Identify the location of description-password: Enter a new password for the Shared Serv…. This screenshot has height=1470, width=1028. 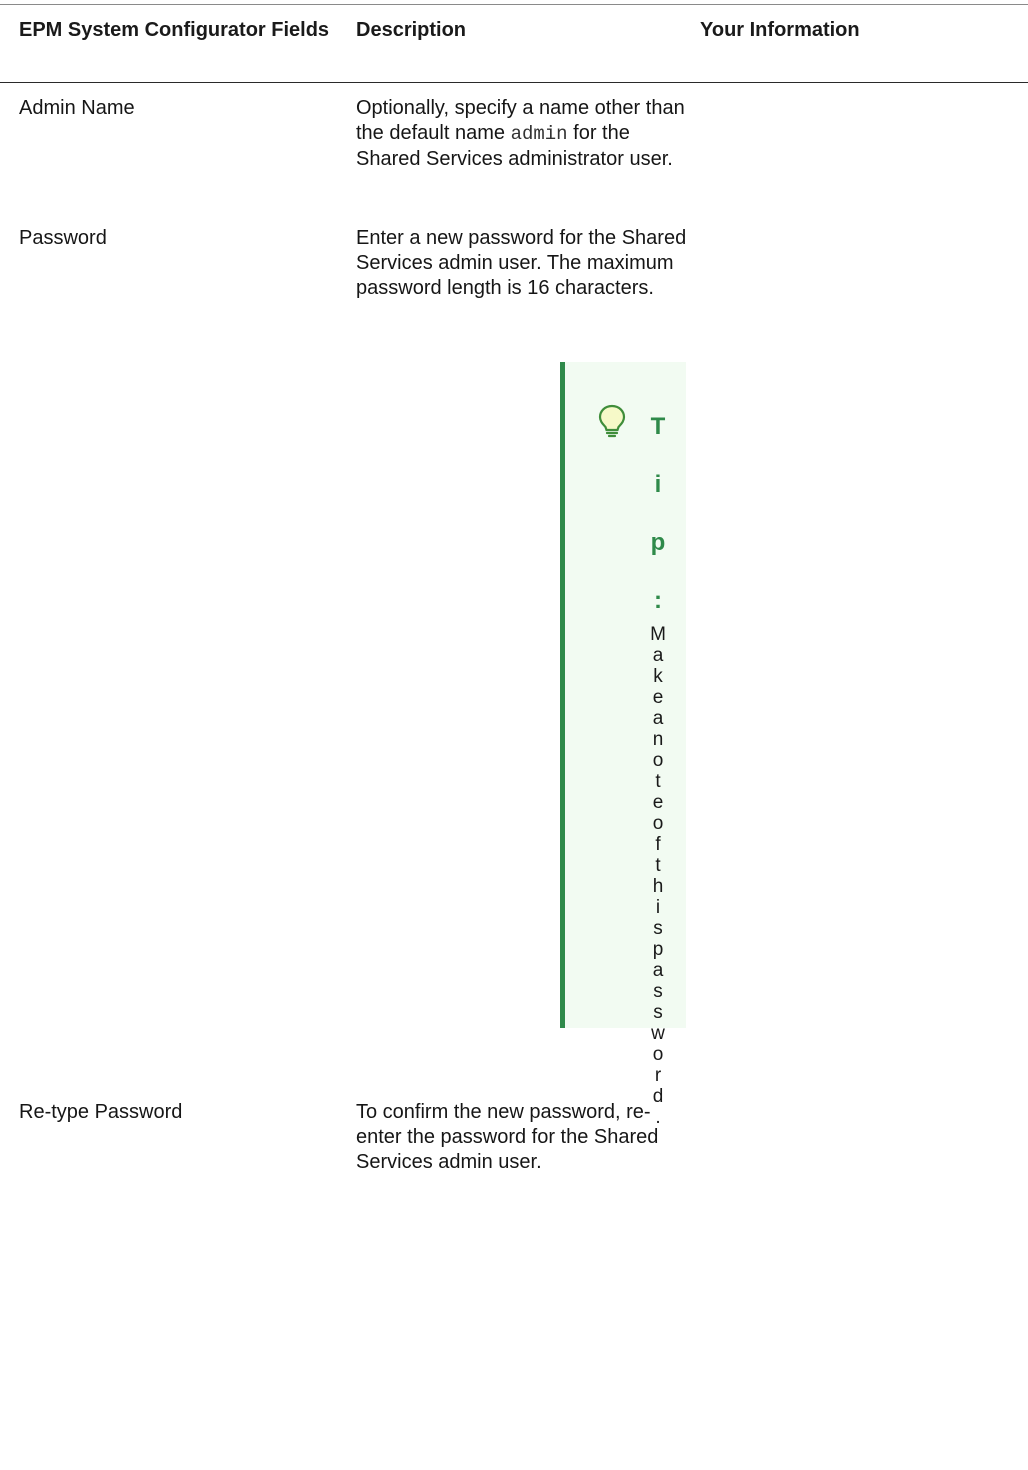
(521, 263).